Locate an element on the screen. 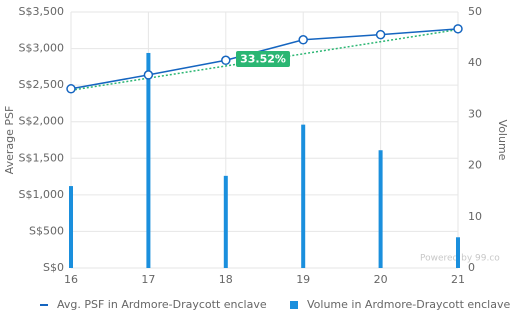  y-tick-label: S$3,500 is located at coordinates (41, 11).